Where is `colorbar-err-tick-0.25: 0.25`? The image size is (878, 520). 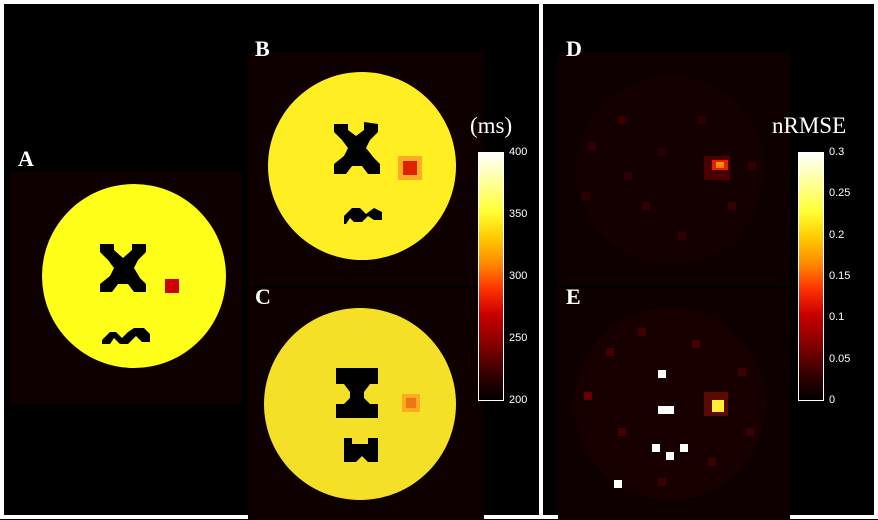 colorbar-err-tick-0.25: 0.25 is located at coordinates (840, 193).